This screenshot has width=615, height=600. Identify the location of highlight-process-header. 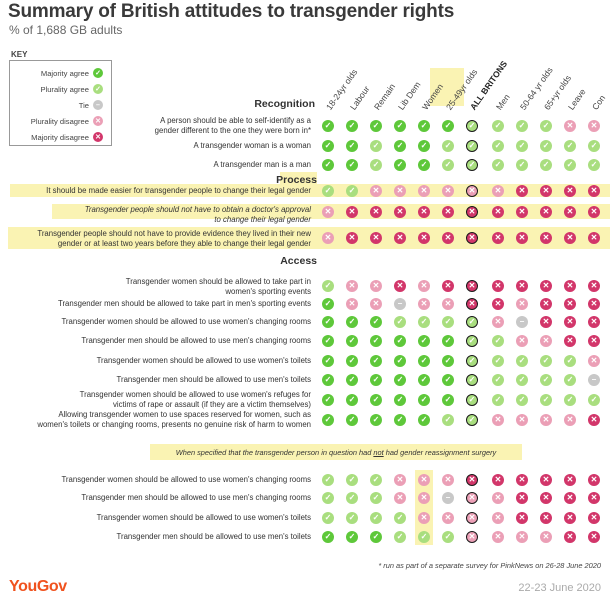
(298, 178).